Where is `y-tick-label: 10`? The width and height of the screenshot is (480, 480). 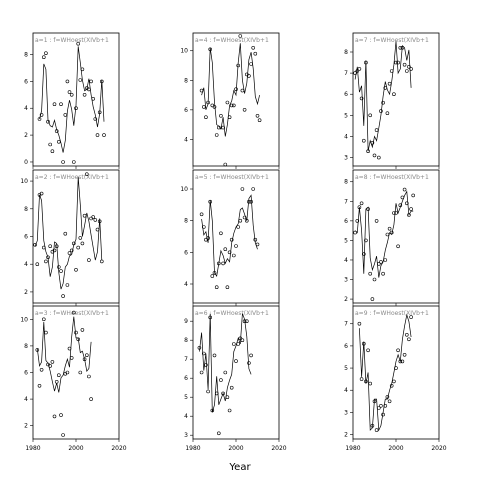 y-tick-label: 10 is located at coordinates (184, 51).